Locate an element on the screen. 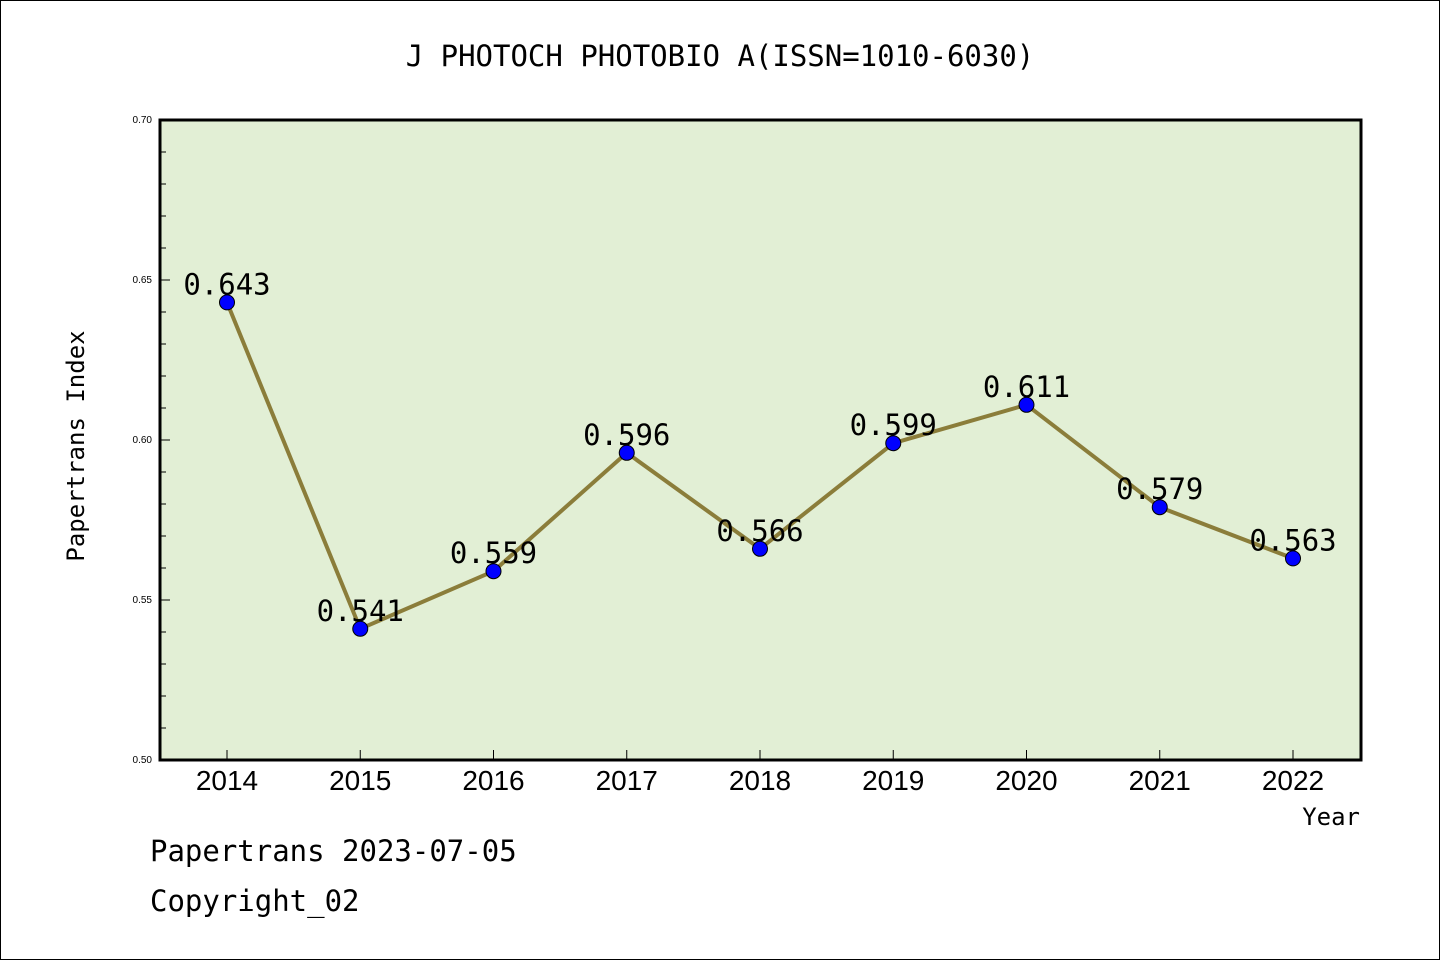 Image resolution: width=1440 pixels, height=960 pixels. data-label: 0.599 is located at coordinates (893, 425).